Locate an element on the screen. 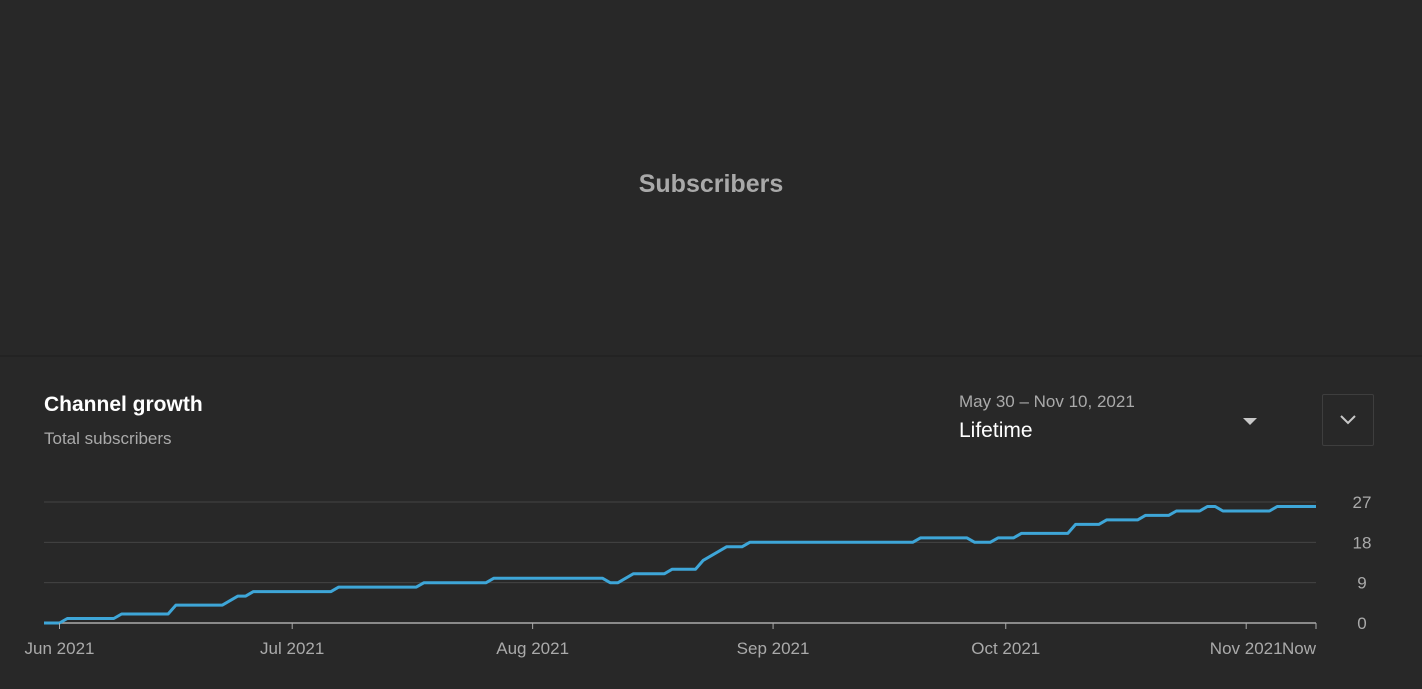  chevron-down-icon is located at coordinates (1348, 420).